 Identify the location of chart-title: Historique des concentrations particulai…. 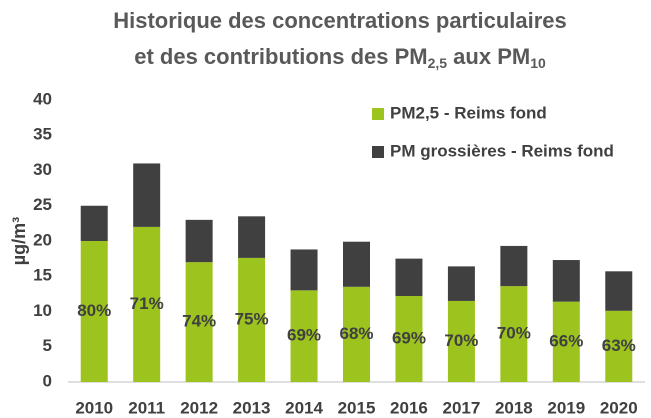
(340, 20).